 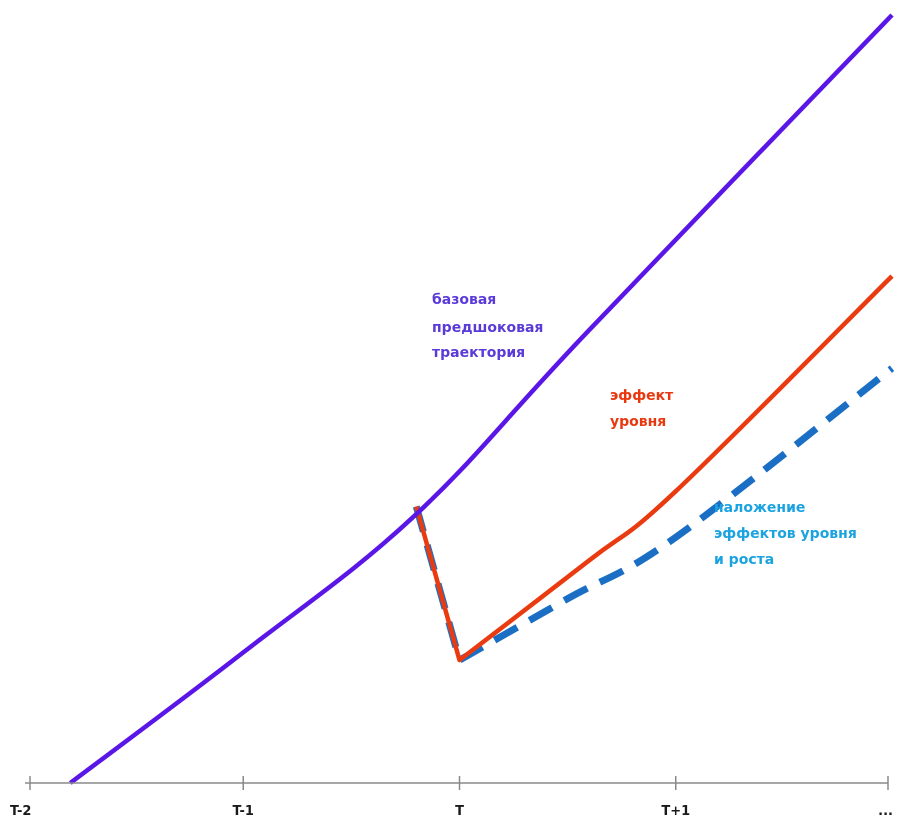 I want to click on annotation-level-effect-line-1: эффект, so click(x=642, y=396).